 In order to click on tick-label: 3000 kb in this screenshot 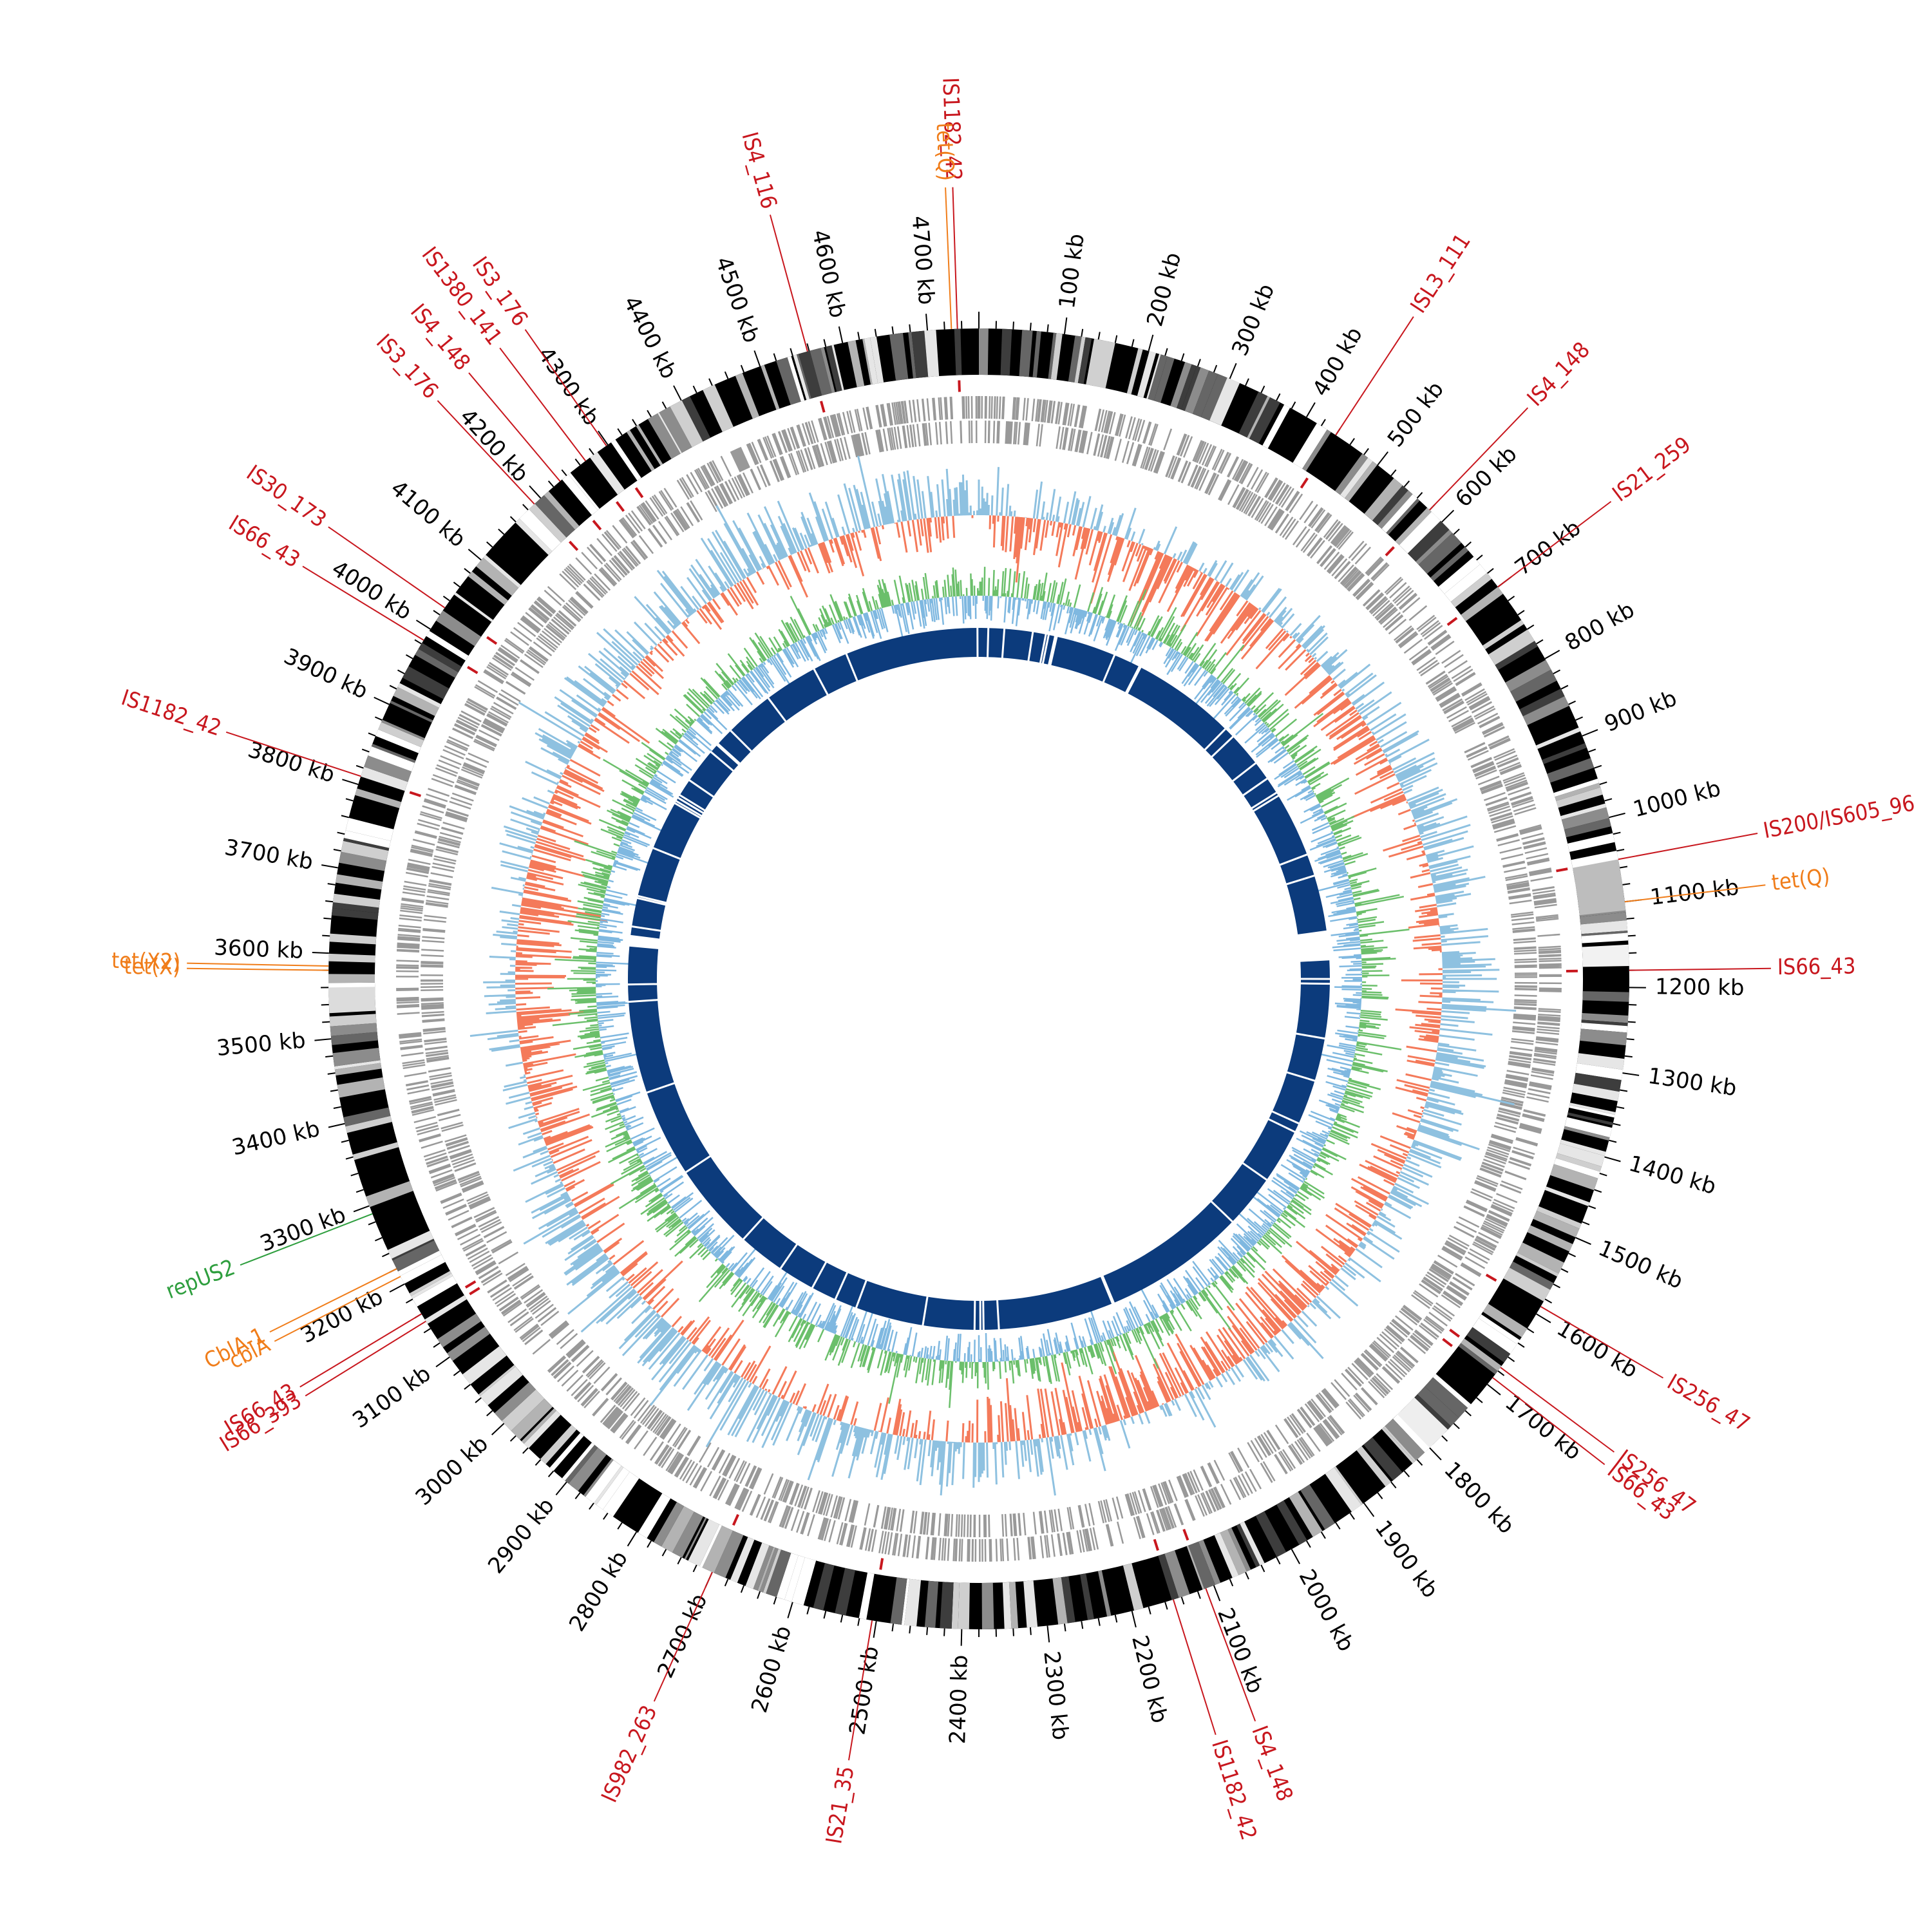, I will do `click(452, 1471)`.